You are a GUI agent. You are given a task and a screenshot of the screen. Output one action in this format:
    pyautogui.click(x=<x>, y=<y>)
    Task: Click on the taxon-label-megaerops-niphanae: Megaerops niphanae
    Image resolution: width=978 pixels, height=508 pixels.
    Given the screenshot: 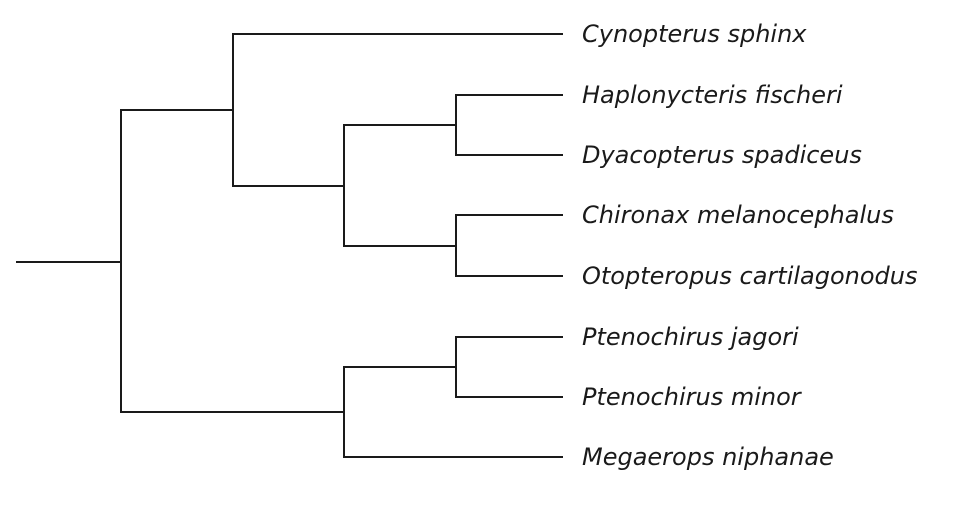 What is the action you would take?
    pyautogui.click(x=708, y=457)
    